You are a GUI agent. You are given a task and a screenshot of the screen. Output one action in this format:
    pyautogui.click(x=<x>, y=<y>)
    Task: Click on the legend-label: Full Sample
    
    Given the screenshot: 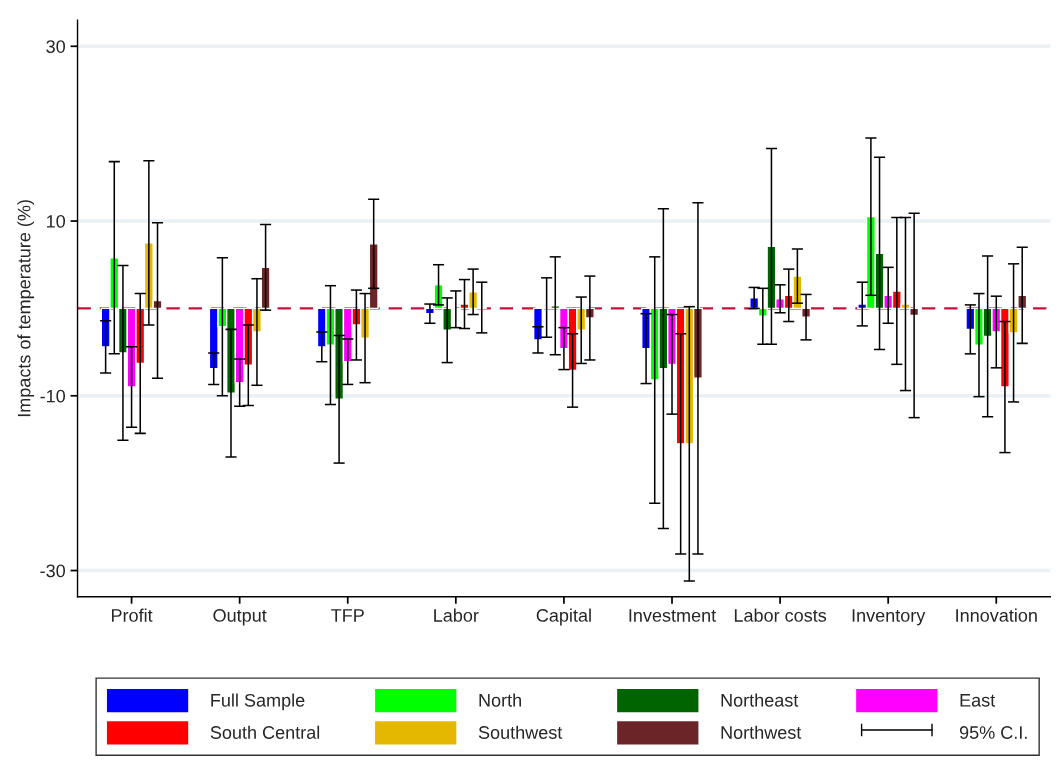 What is the action you would take?
    pyautogui.click(x=258, y=702)
    